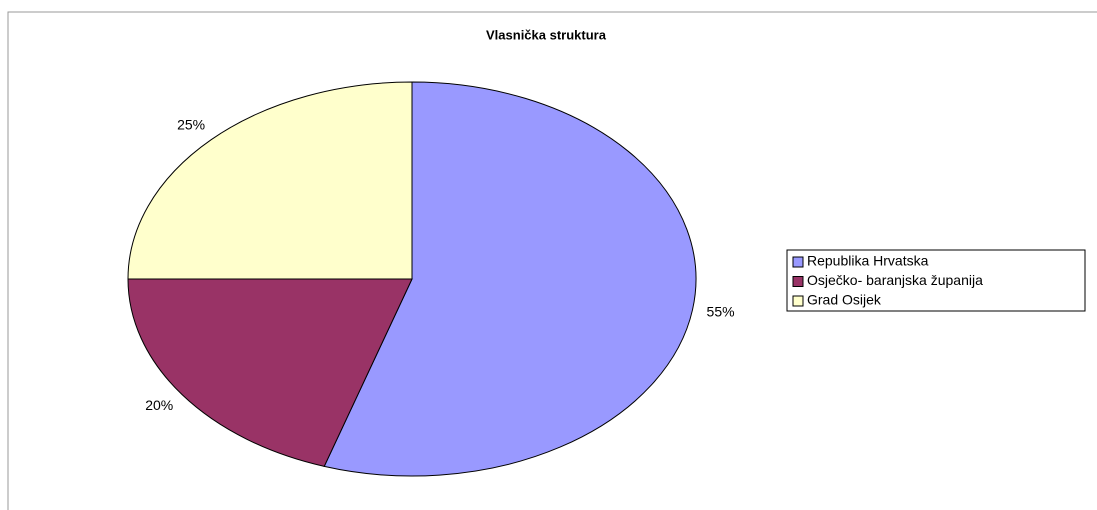  I want to click on legend-box, so click(936, 280).